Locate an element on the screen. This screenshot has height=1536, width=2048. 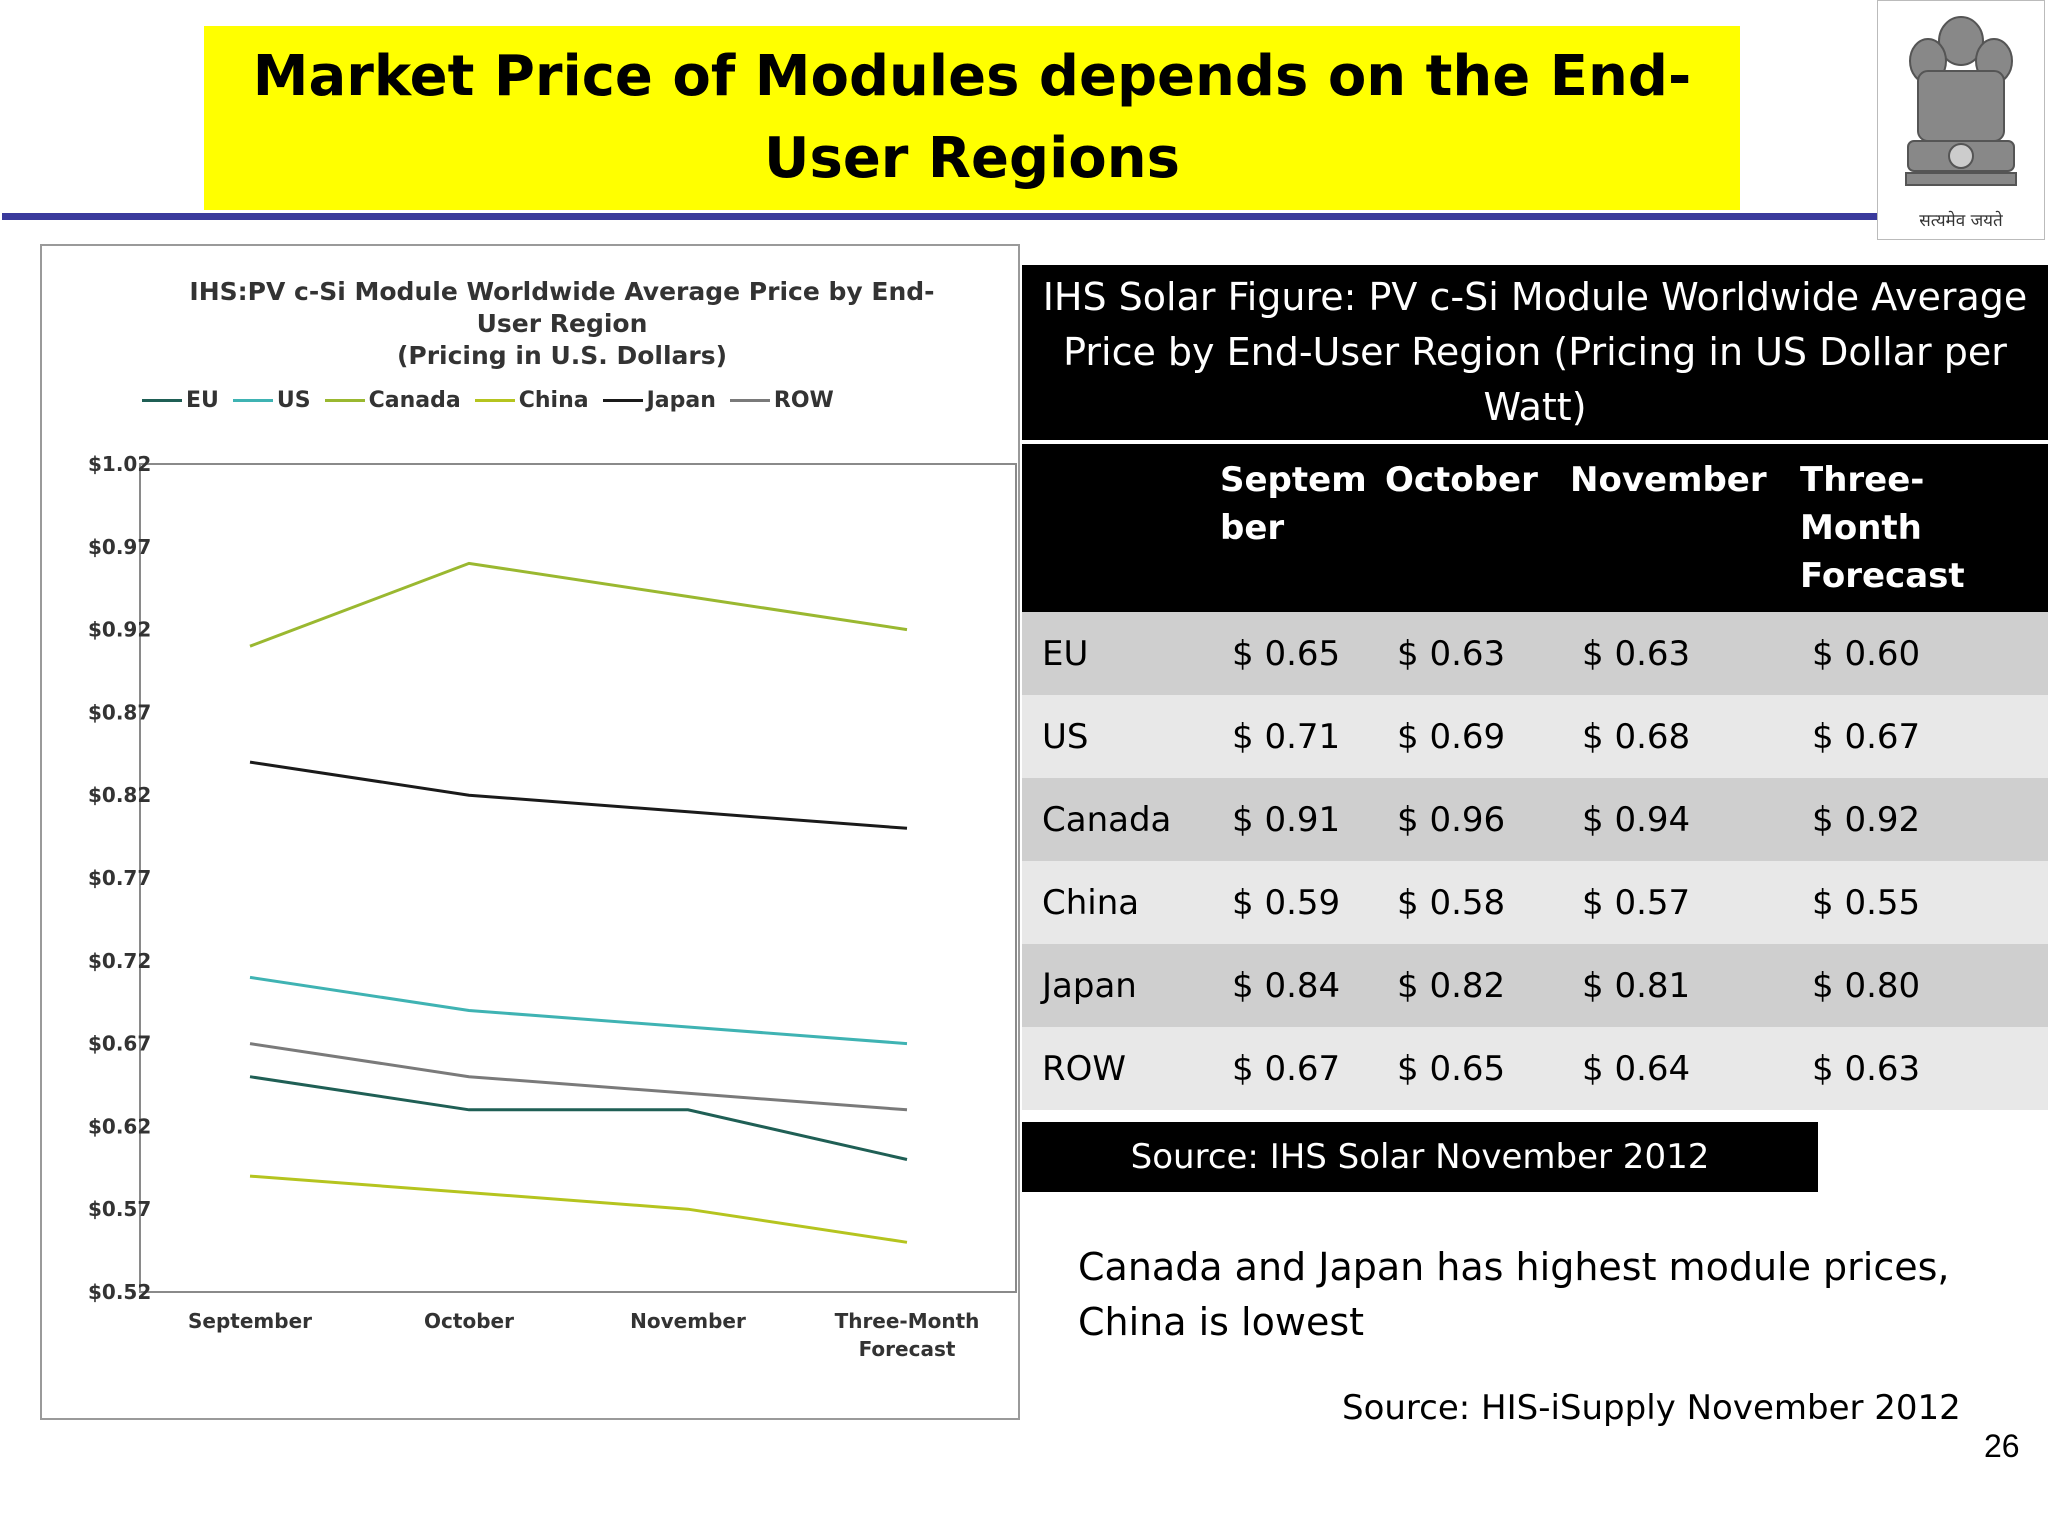
region-cell: US is located at coordinates (1117, 736).